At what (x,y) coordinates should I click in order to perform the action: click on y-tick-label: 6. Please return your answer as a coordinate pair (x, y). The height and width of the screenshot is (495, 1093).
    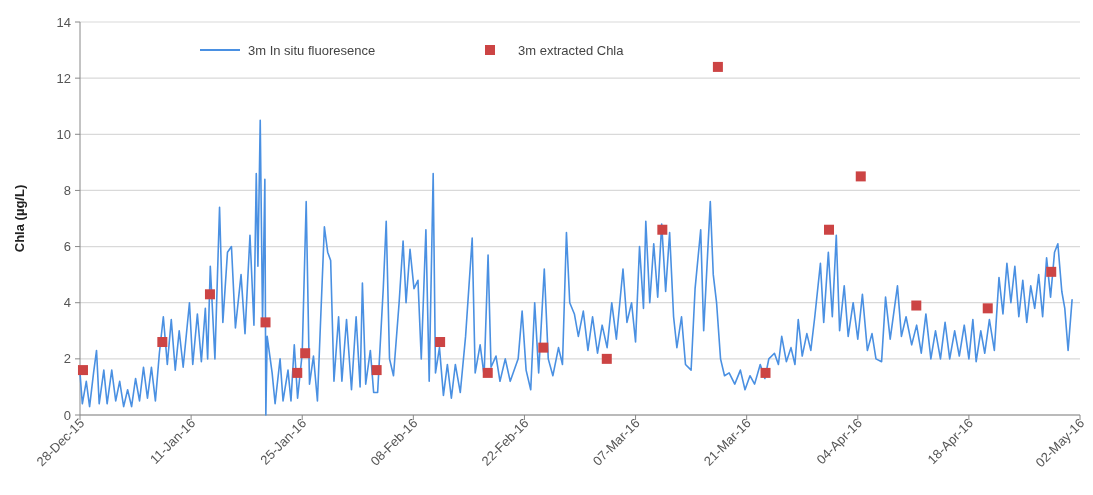
    Looking at the image, I should click on (67, 247).